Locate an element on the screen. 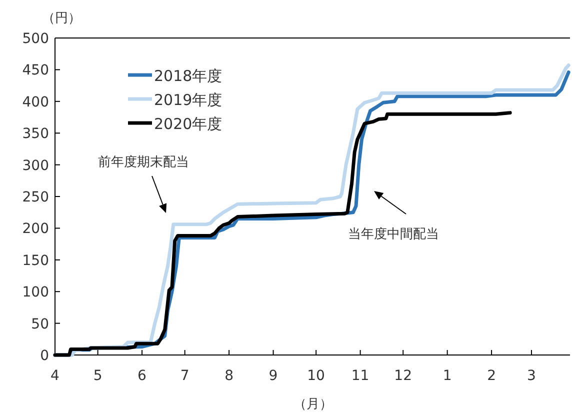 The height and width of the screenshot is (414, 572). x-tick-label: 10 is located at coordinates (316, 376).